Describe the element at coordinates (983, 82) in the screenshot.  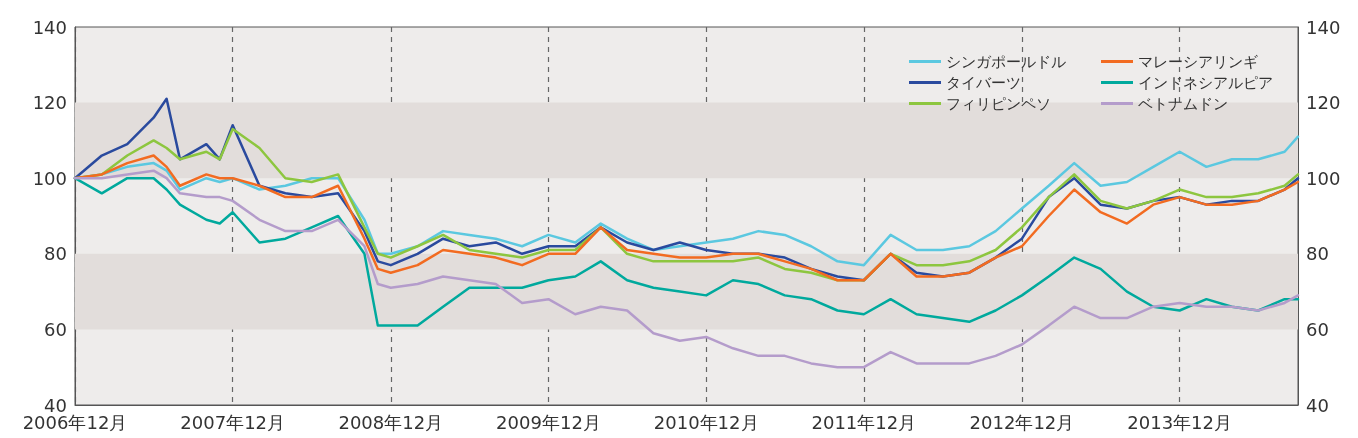
I see `legend-label: タイバーツ` at that location.